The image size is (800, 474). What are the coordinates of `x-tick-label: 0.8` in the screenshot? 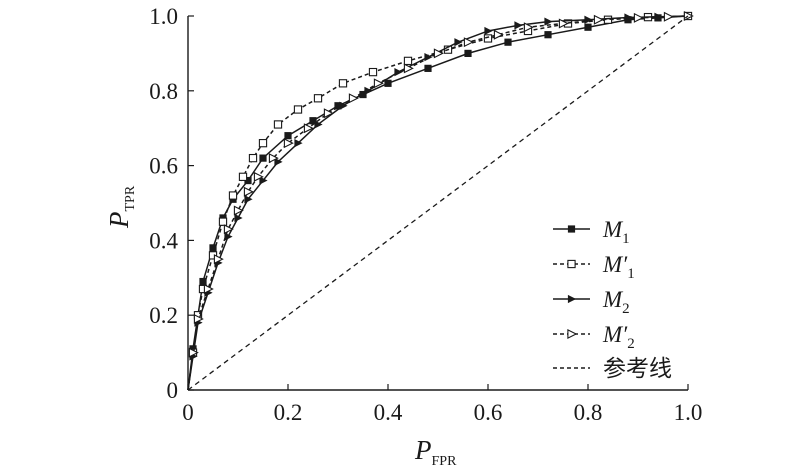 It's located at (588, 412).